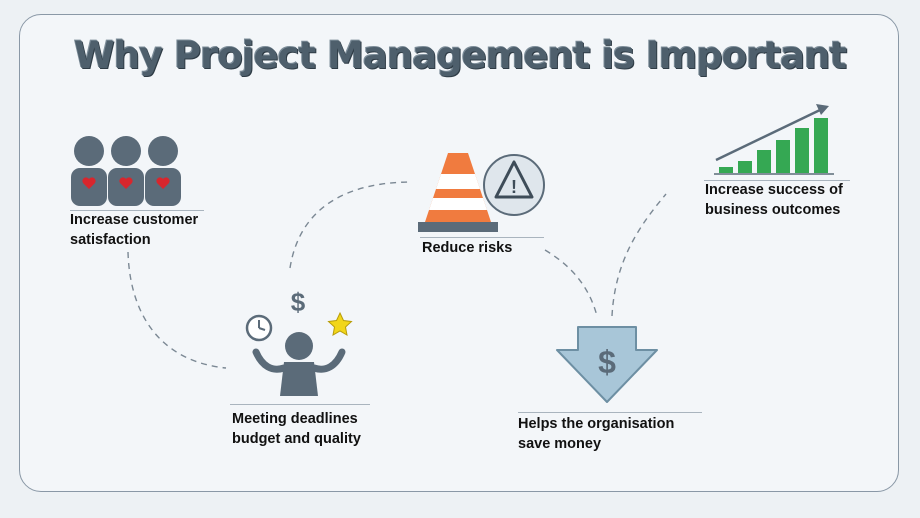 This screenshot has width=920, height=518. I want to click on label-line-2: budget and quality, so click(296, 439).